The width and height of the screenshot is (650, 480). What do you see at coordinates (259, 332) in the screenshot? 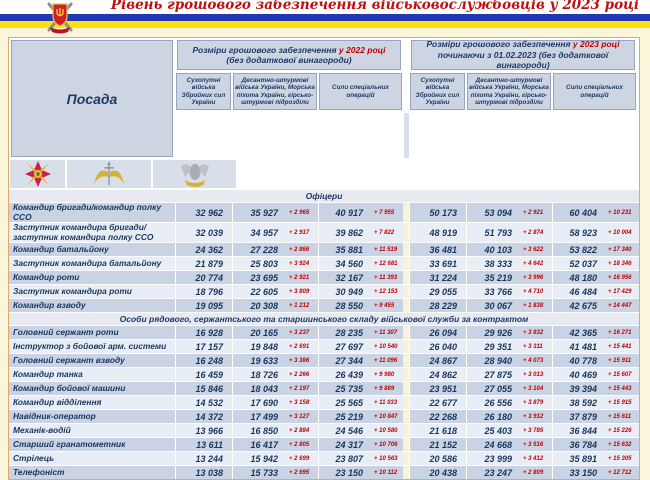
I see `pay-value: 20 165` at bounding box center [259, 332].